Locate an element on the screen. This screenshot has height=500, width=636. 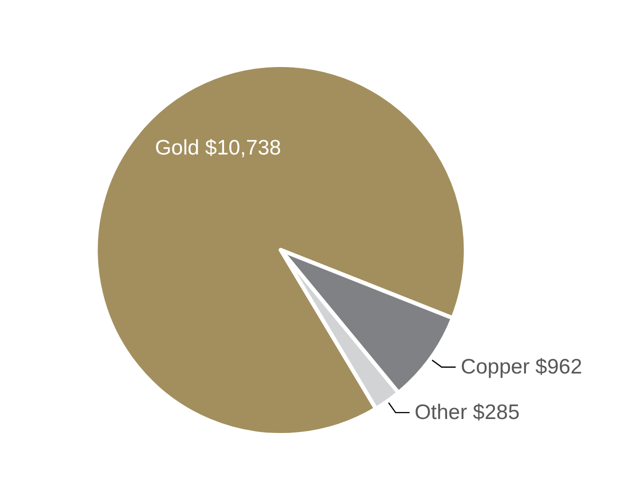
slice-label: Copper $962 is located at coordinates (521, 367).